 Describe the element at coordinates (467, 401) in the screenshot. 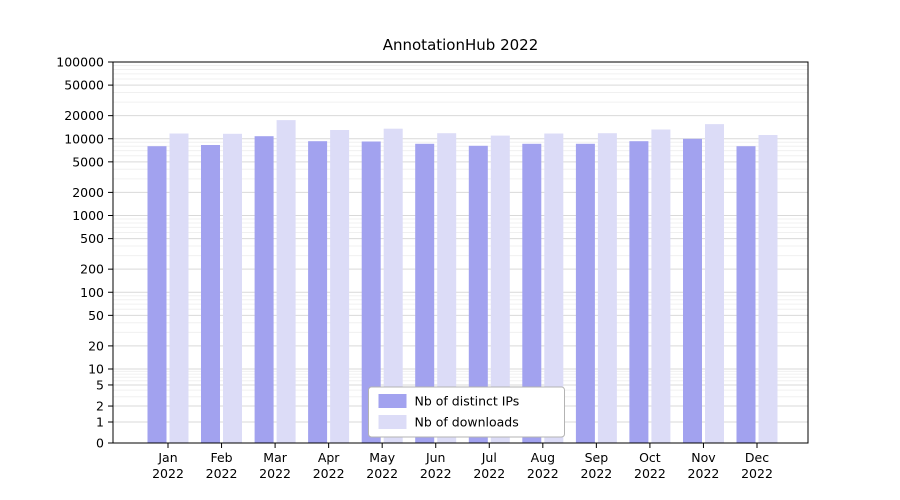

I see `legend-label: Nb of distinct IPs` at that location.